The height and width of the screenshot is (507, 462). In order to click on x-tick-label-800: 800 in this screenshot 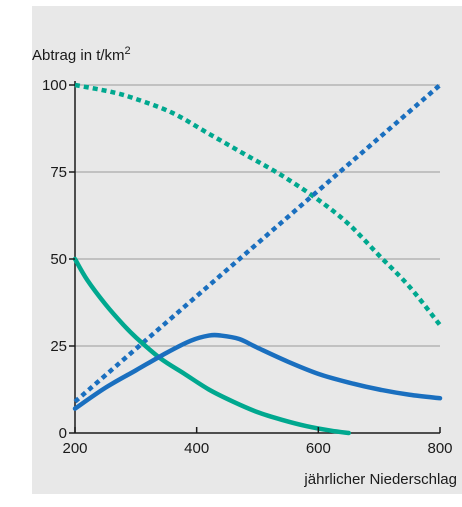, I will do `click(439, 448)`.